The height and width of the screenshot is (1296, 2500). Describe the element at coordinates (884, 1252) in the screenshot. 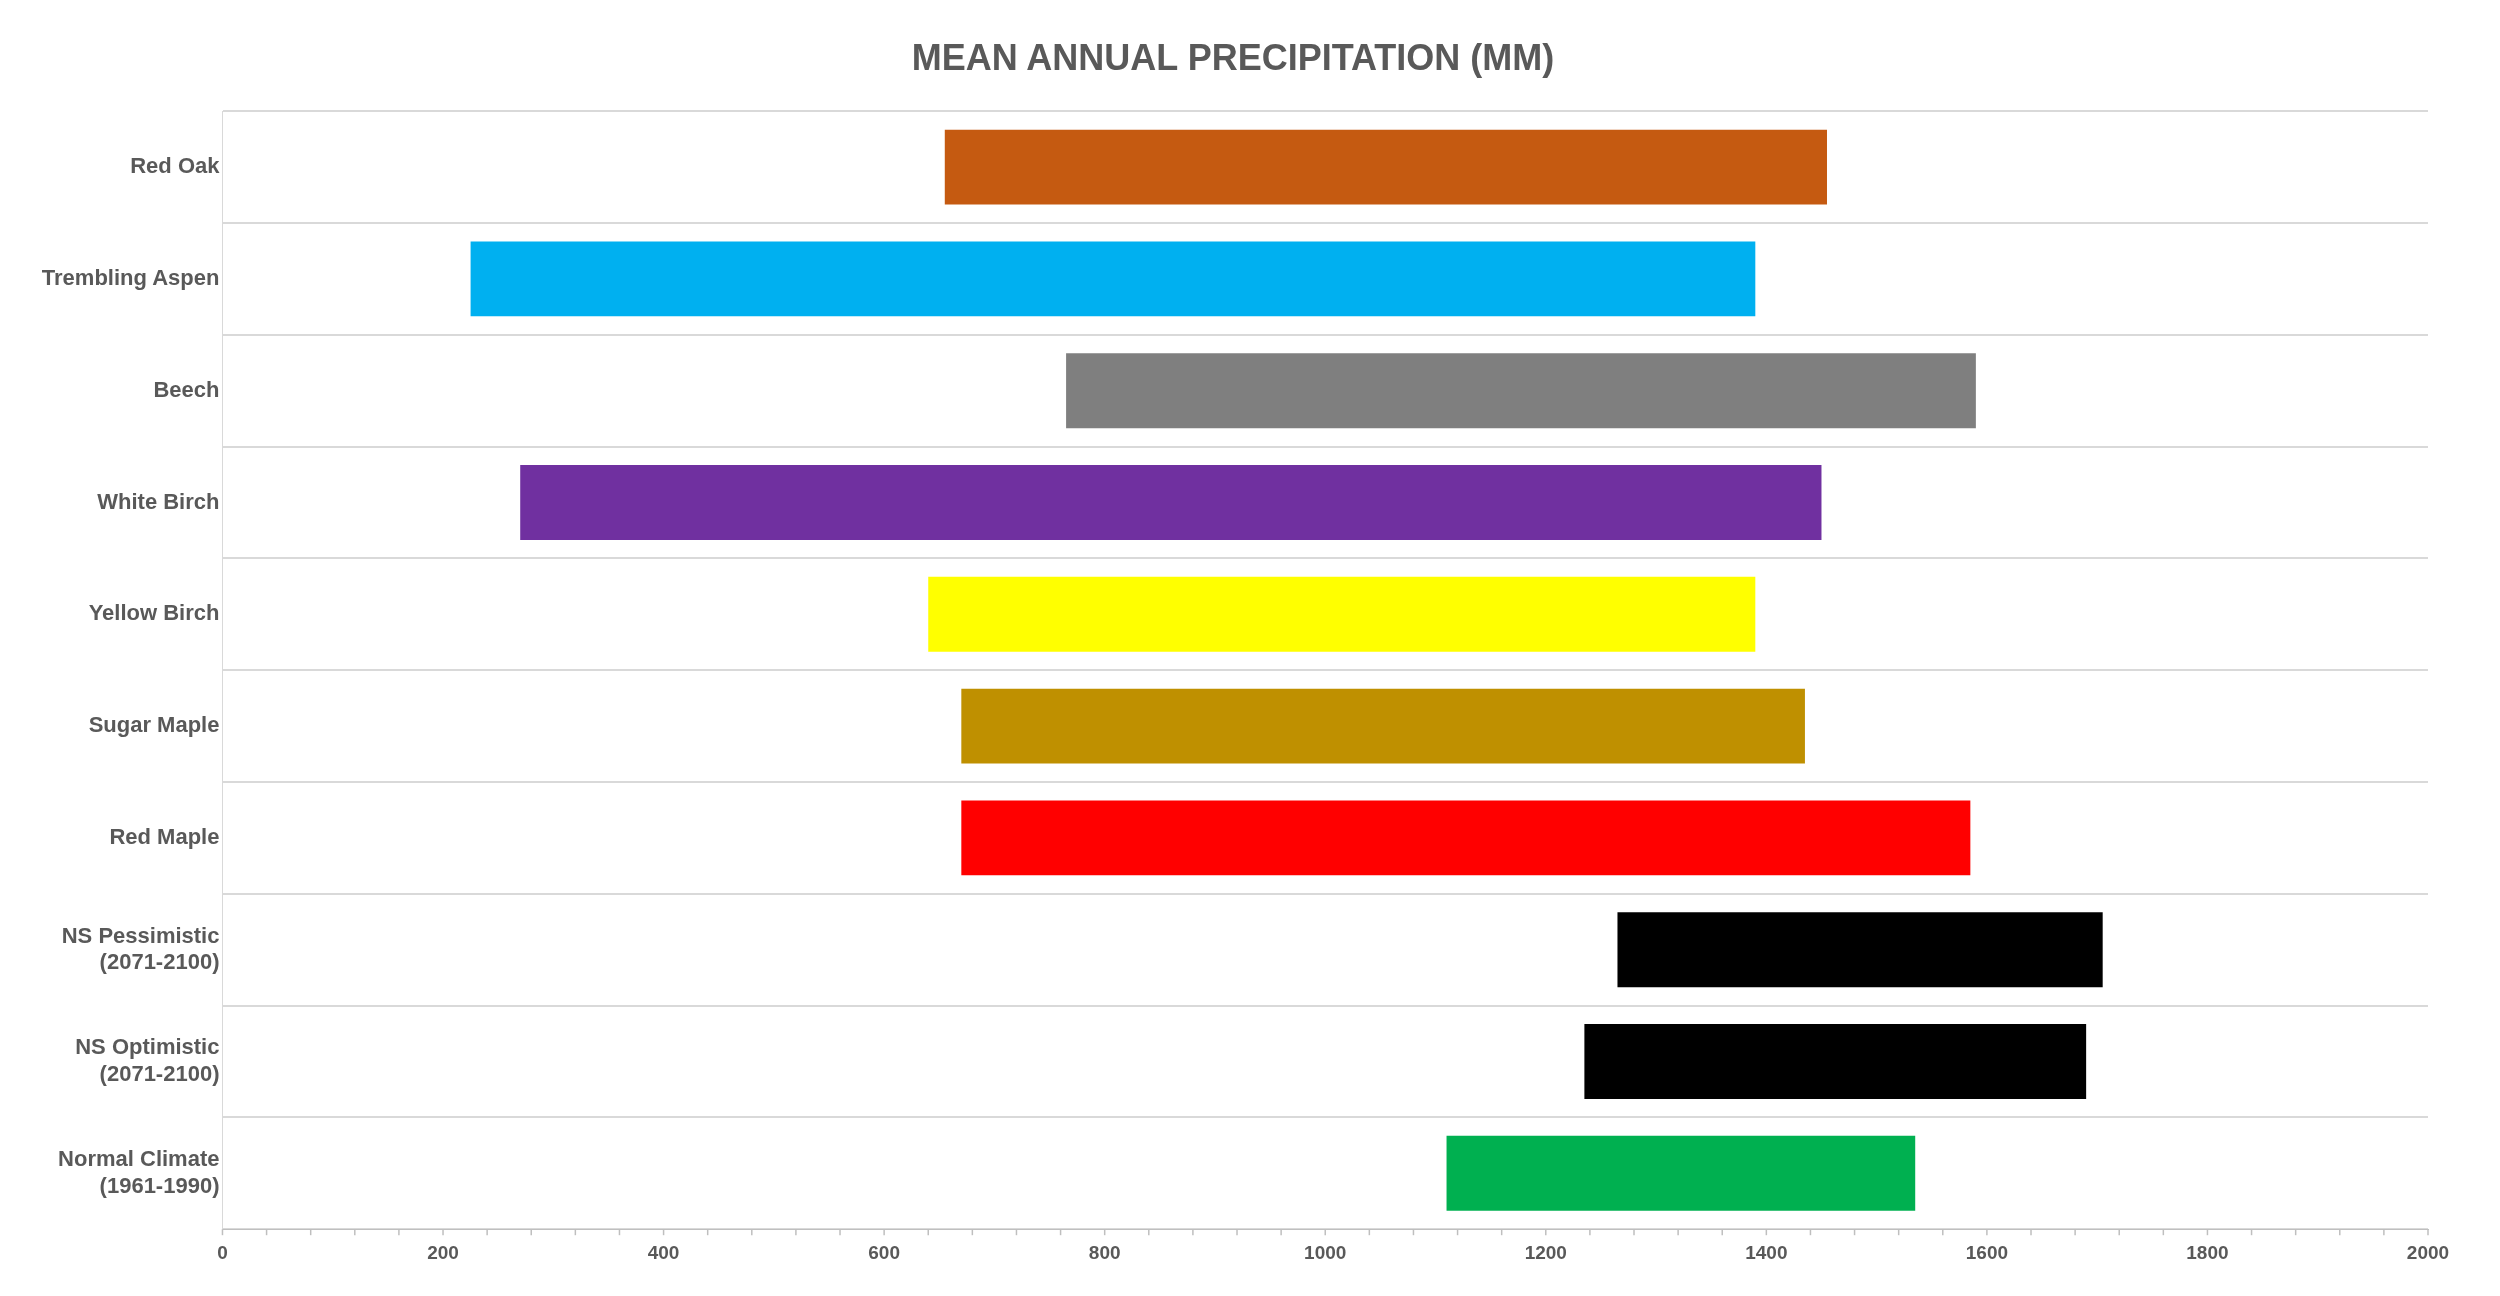

I see `x-tick-label: 600` at that location.